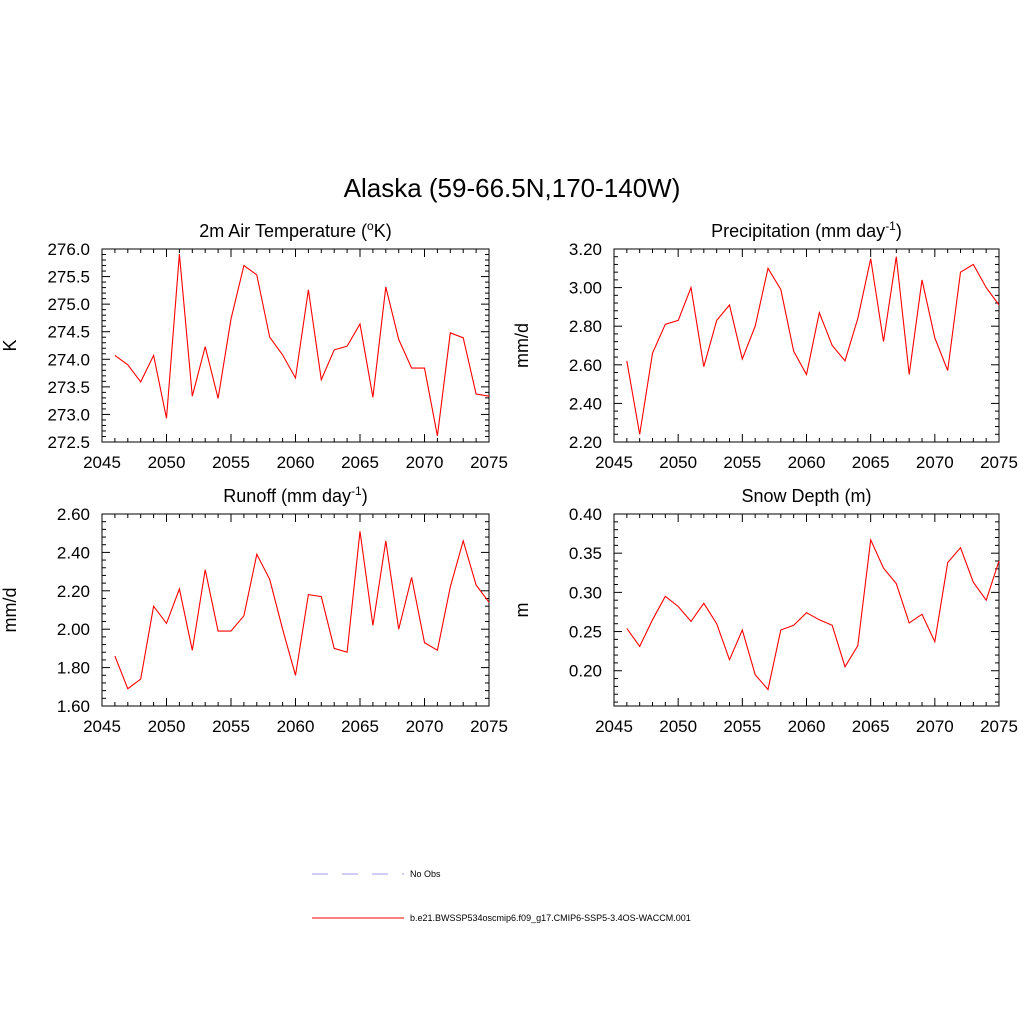  I want to click on panel-title-suffix: K), so click(383, 231).